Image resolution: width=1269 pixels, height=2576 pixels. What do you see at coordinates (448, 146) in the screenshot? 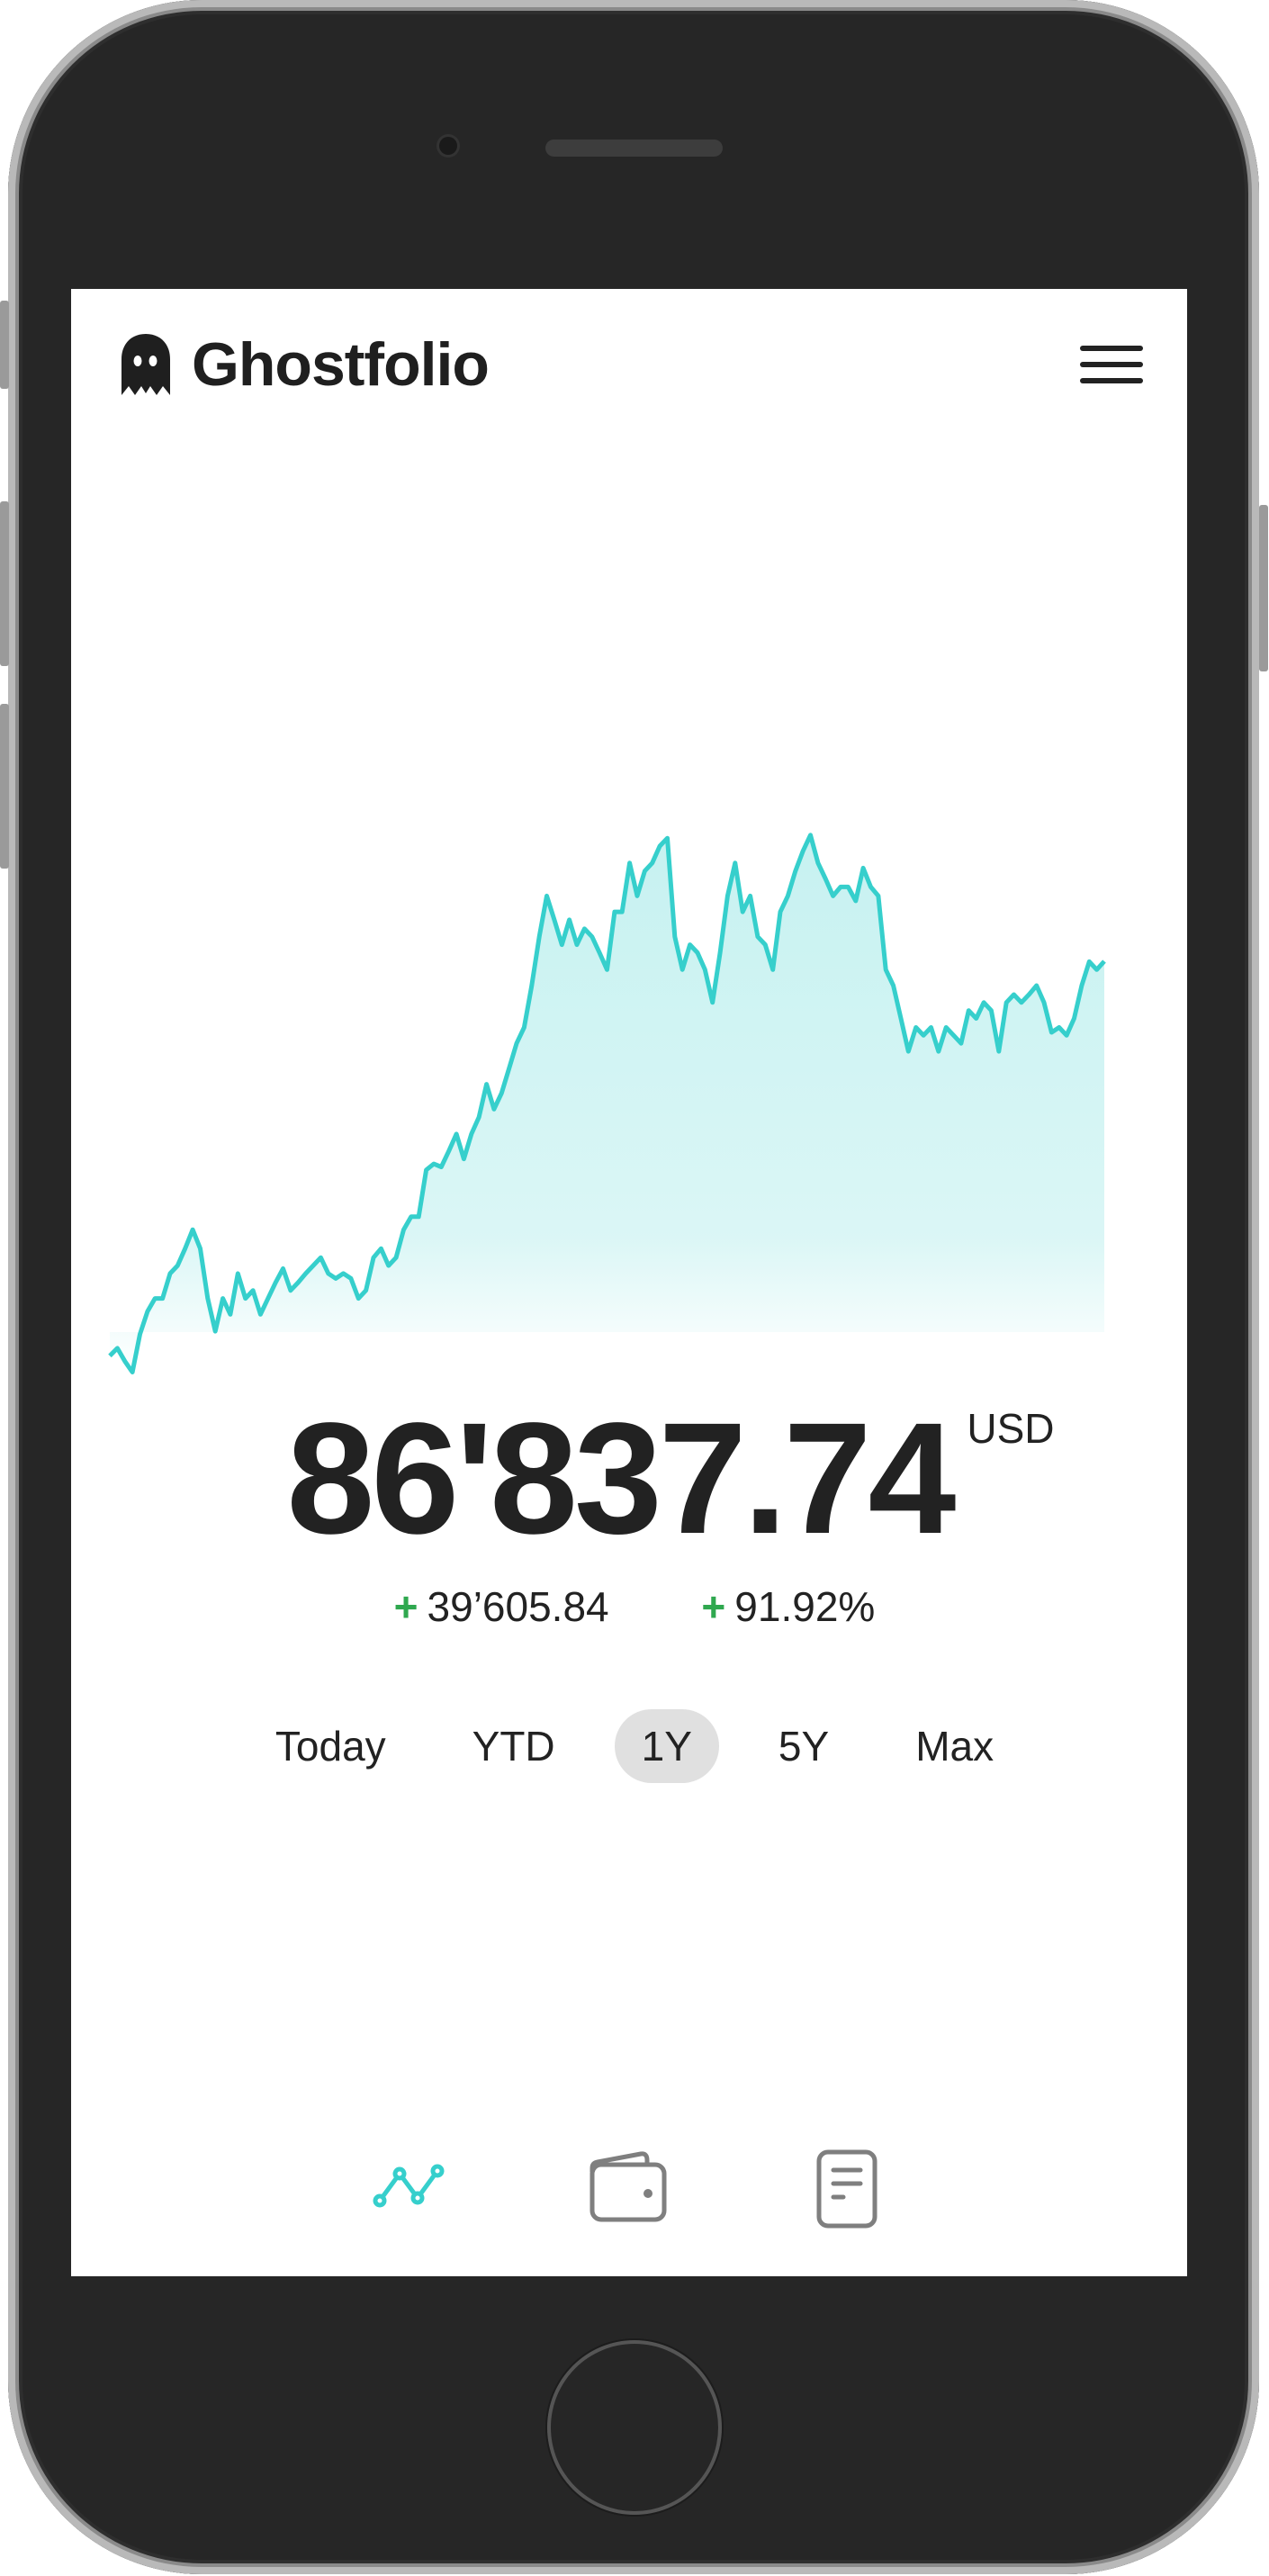
I see `front-camera` at bounding box center [448, 146].